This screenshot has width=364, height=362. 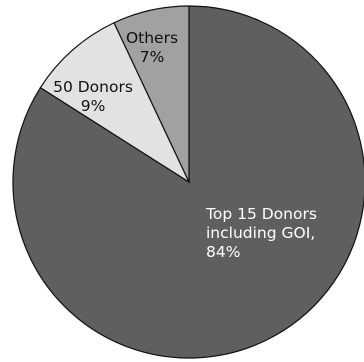 What do you see at coordinates (152, 38) in the screenshot?
I see `pie-slice-label-line: Others` at bounding box center [152, 38].